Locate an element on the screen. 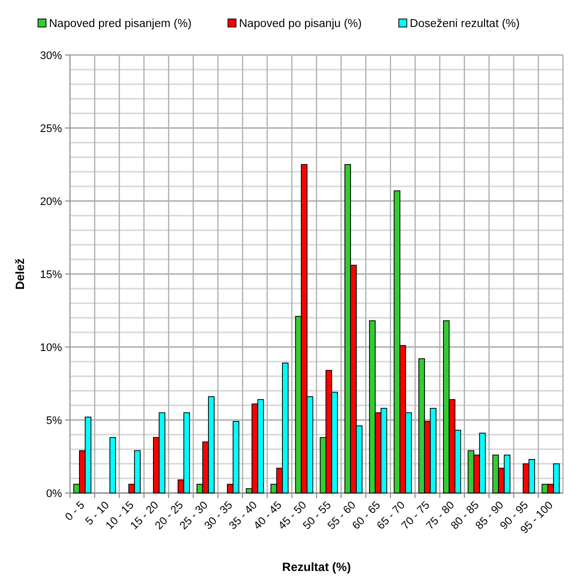  legend-label: Doseženi rezultat (%) is located at coordinates (465, 24).